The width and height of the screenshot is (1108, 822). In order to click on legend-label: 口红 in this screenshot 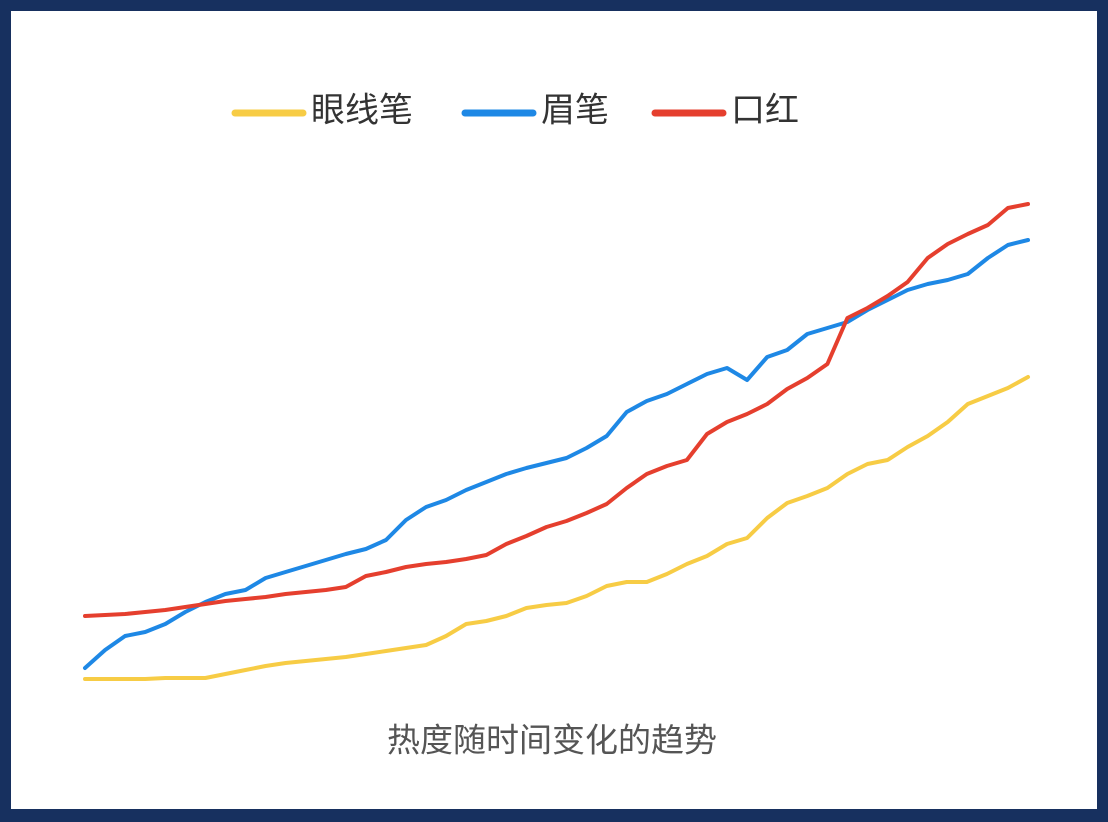, I will do `click(765, 111)`.